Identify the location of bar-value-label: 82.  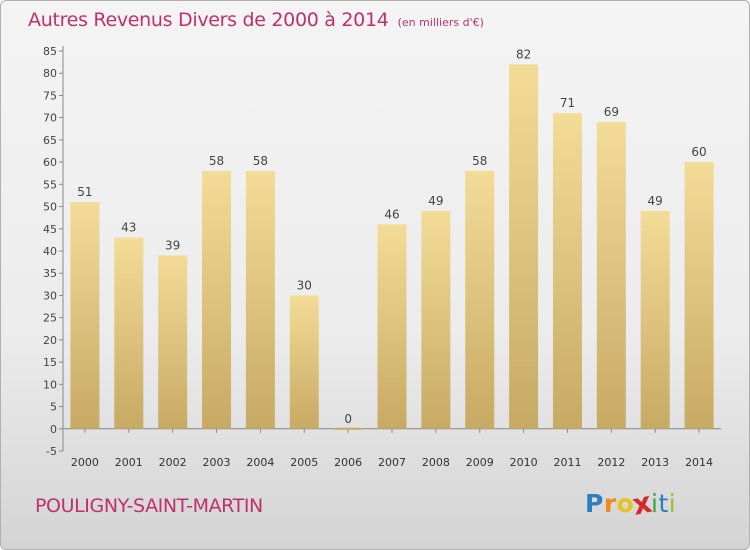
(523, 54).